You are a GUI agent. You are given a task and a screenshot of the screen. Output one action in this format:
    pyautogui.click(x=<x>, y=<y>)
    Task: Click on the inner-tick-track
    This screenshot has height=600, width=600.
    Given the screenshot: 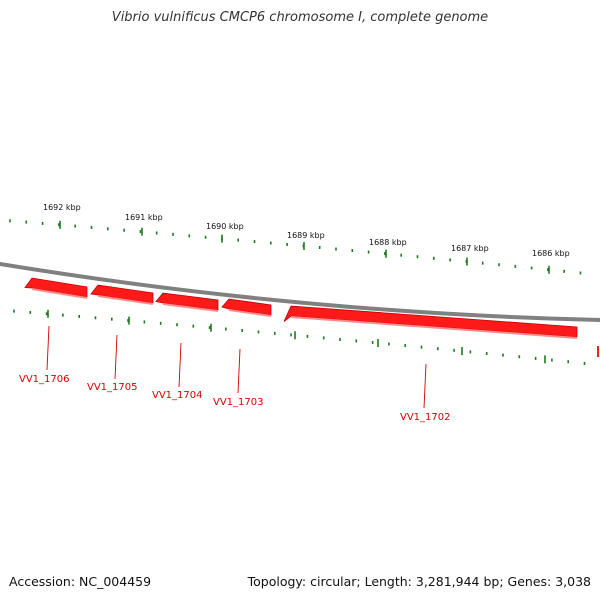 What is the action you would take?
    pyautogui.click(x=299, y=337)
    